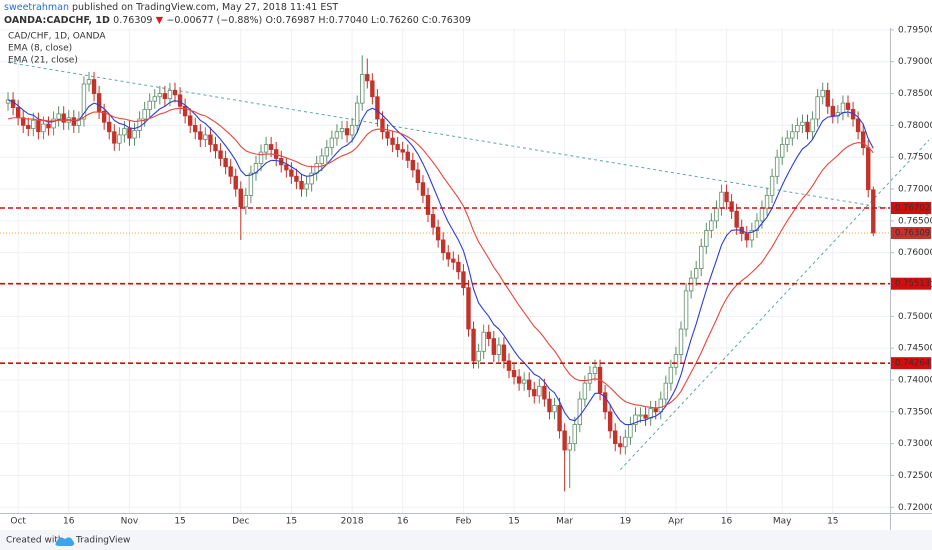 This screenshot has height=550, width=932. I want to click on author: sweetrahman, so click(36, 7).